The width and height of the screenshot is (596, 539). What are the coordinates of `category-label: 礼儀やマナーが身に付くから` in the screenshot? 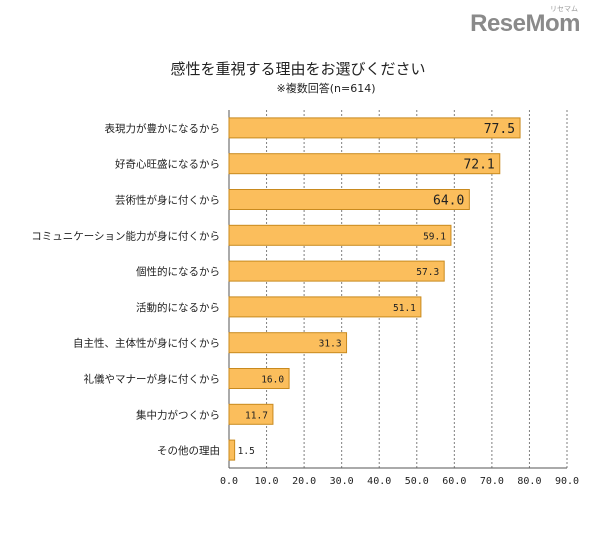 It's located at (152, 379).